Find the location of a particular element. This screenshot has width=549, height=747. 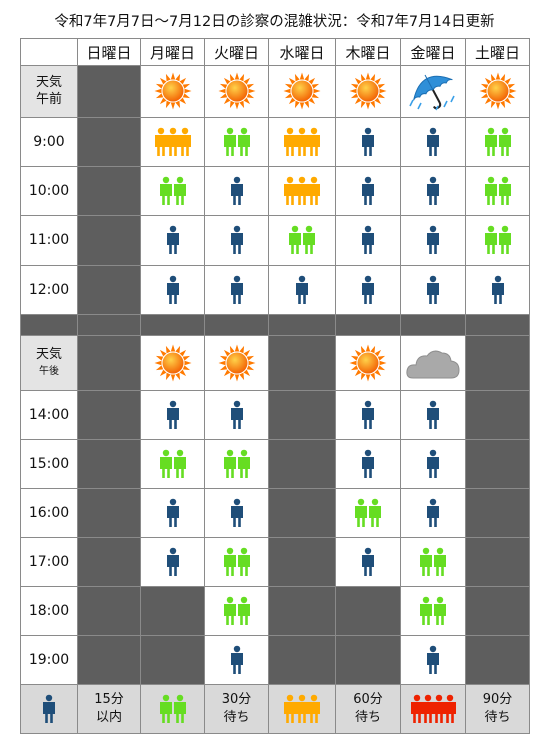

day-header: 土曜日 is located at coordinates (497, 52).